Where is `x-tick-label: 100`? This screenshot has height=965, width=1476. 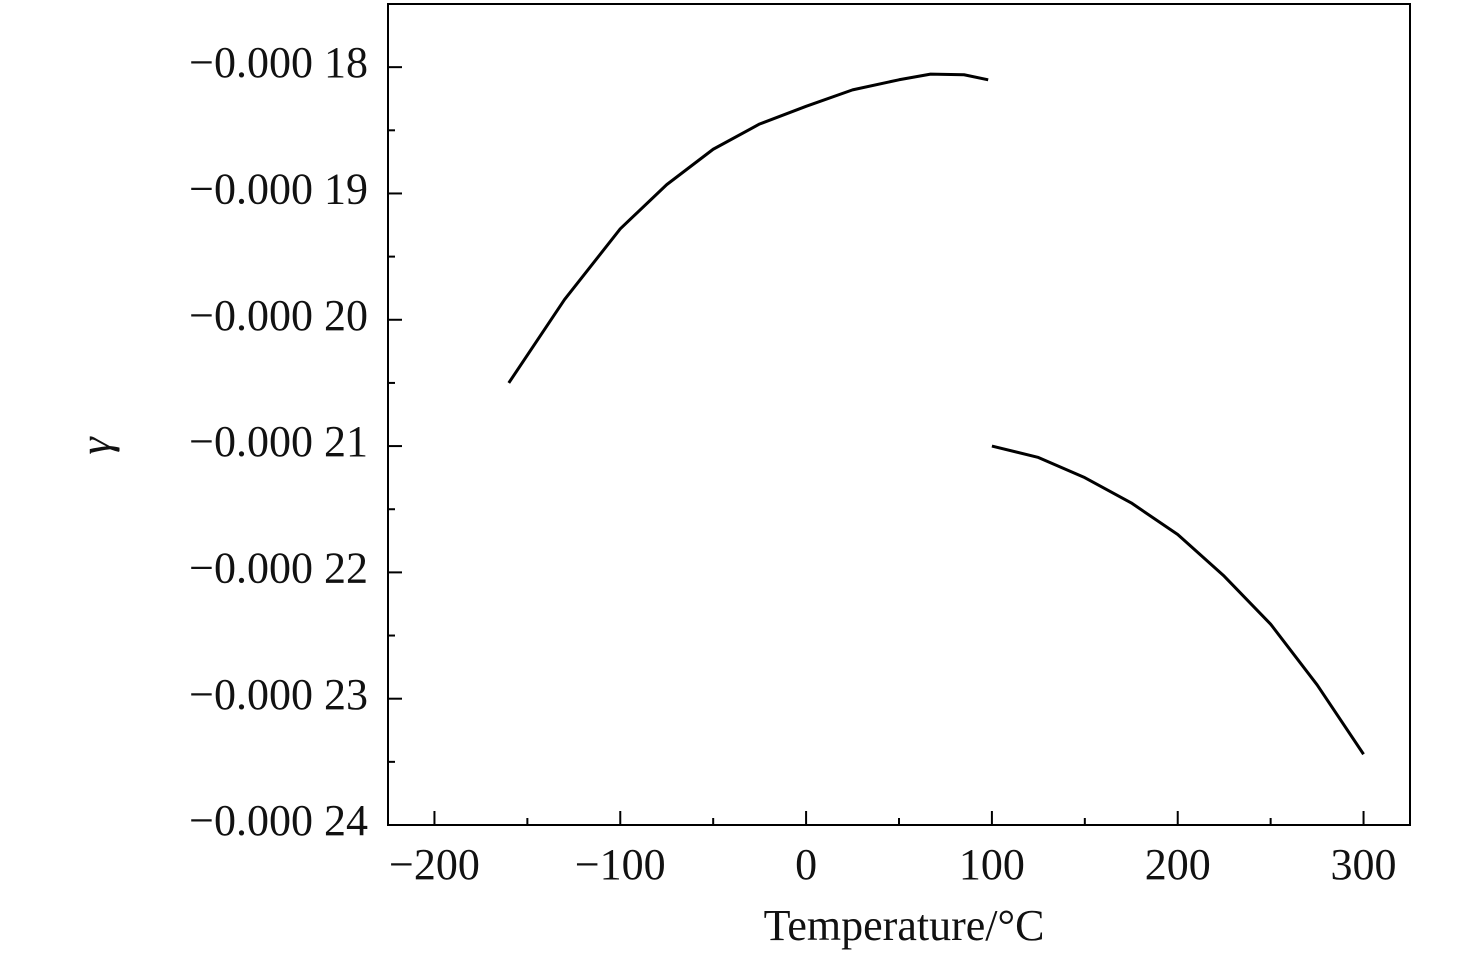
x-tick-label: 100 is located at coordinates (992, 864).